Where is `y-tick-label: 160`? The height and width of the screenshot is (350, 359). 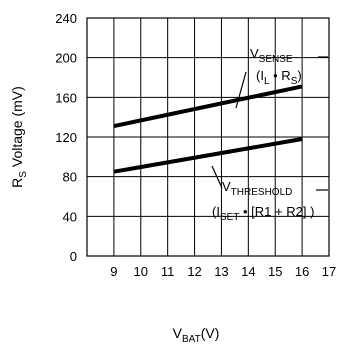
y-tick-label: 160 is located at coordinates (66, 97).